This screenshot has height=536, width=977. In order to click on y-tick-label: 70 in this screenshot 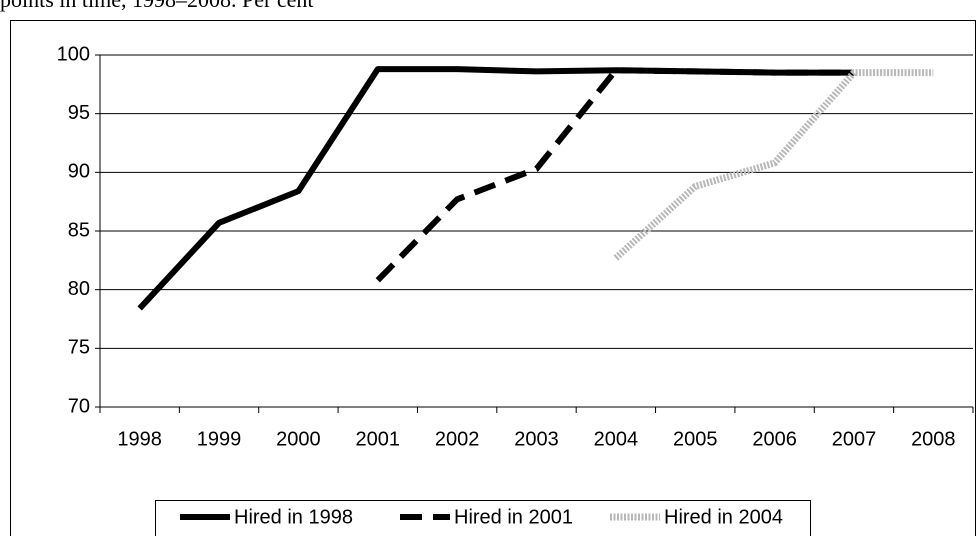, I will do `click(79, 406)`.